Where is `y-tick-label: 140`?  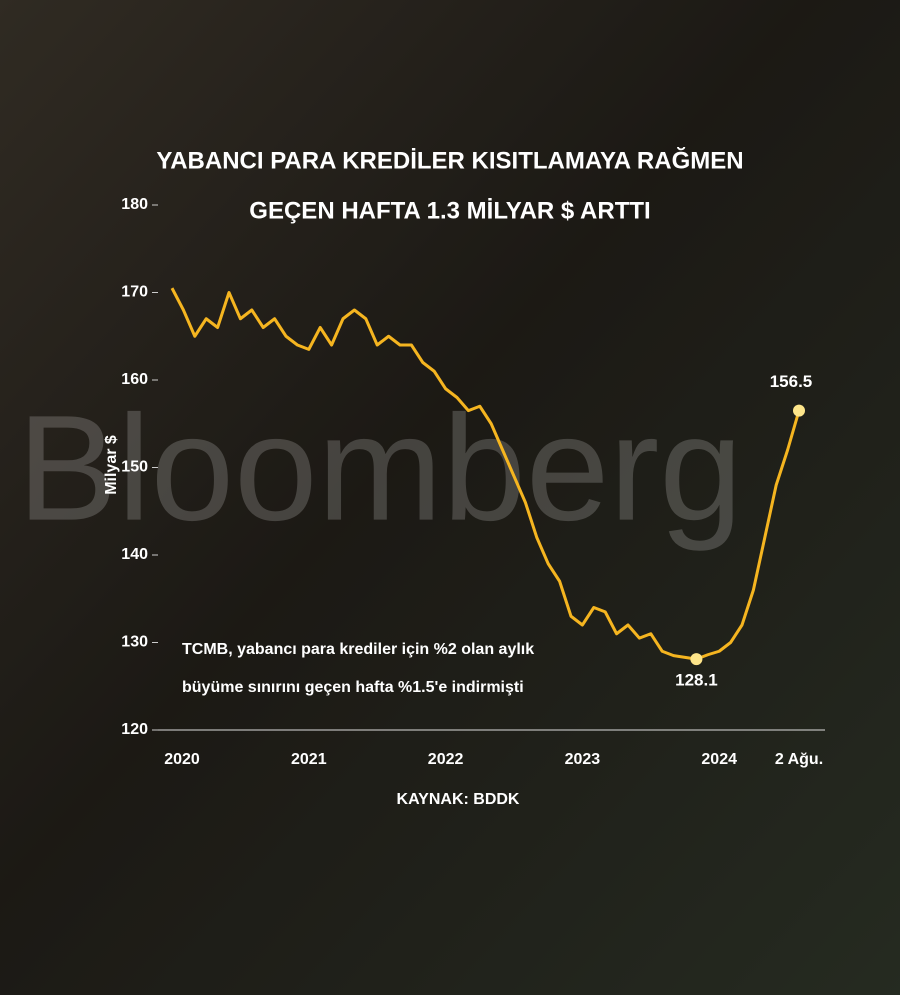
y-tick-label: 140 is located at coordinates (134, 554).